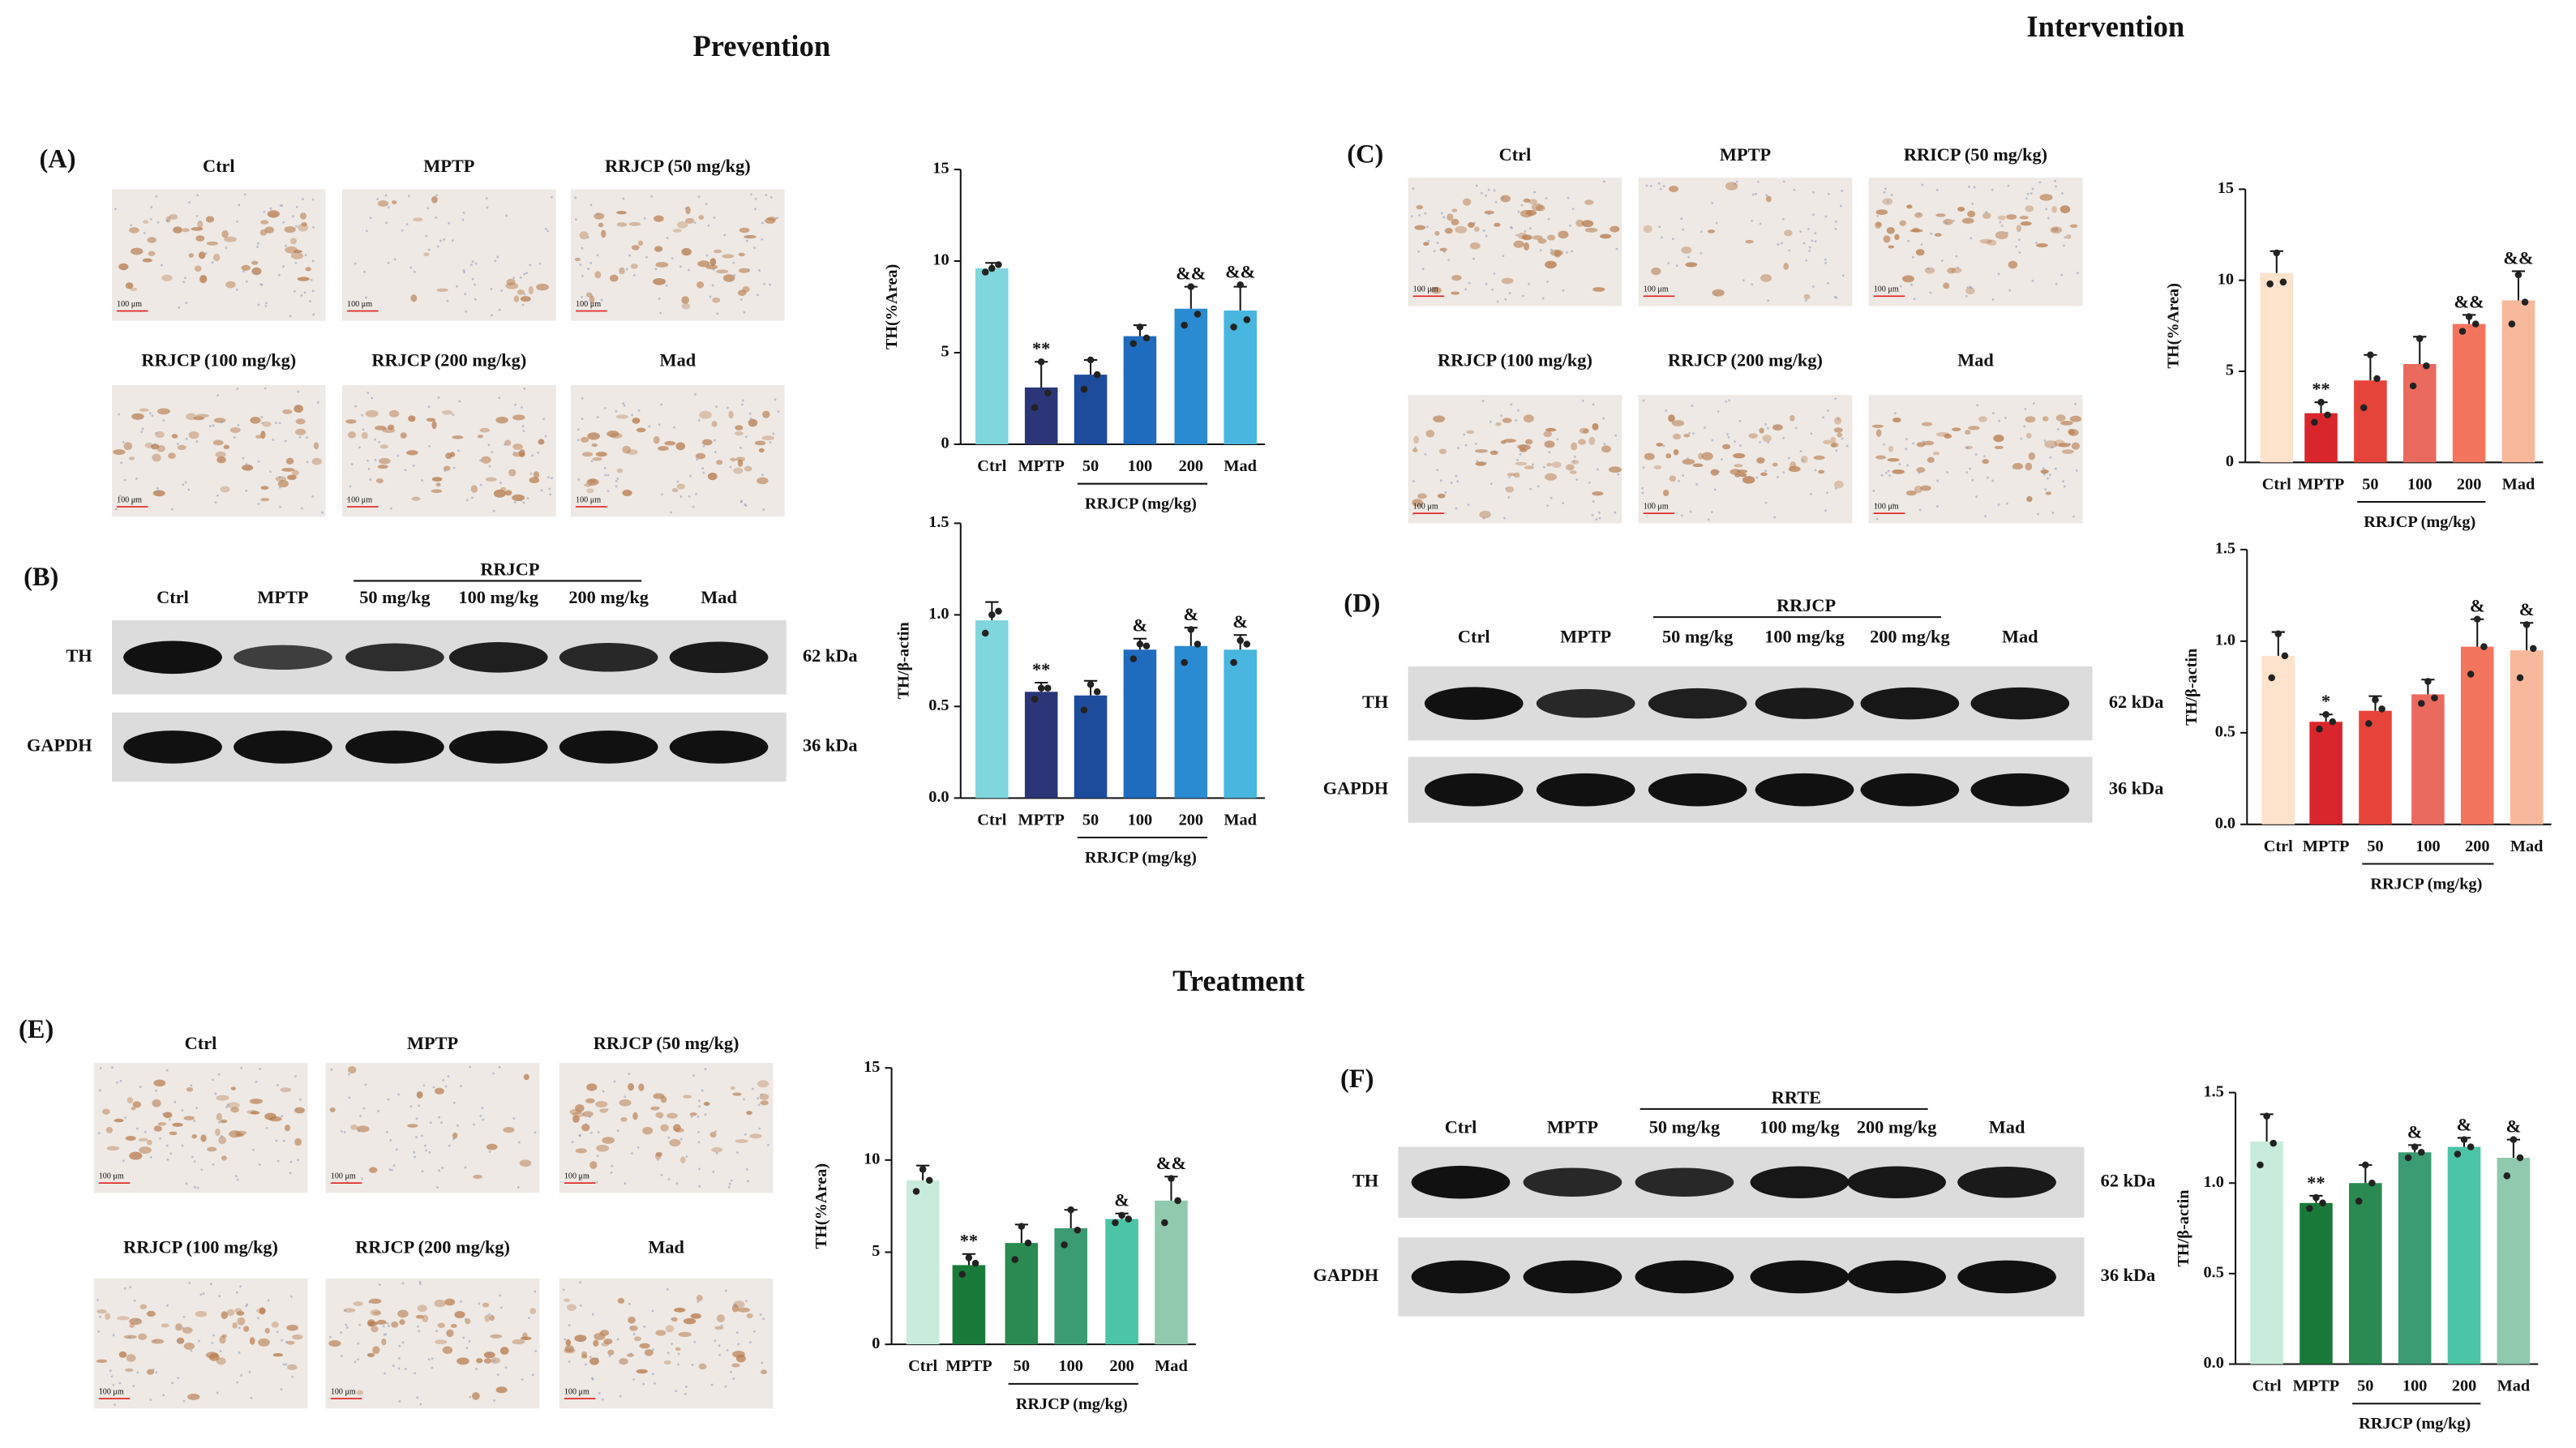 The width and height of the screenshot is (2576, 1448). I want to click on x-tick-label: MPTP, so click(1041, 466).